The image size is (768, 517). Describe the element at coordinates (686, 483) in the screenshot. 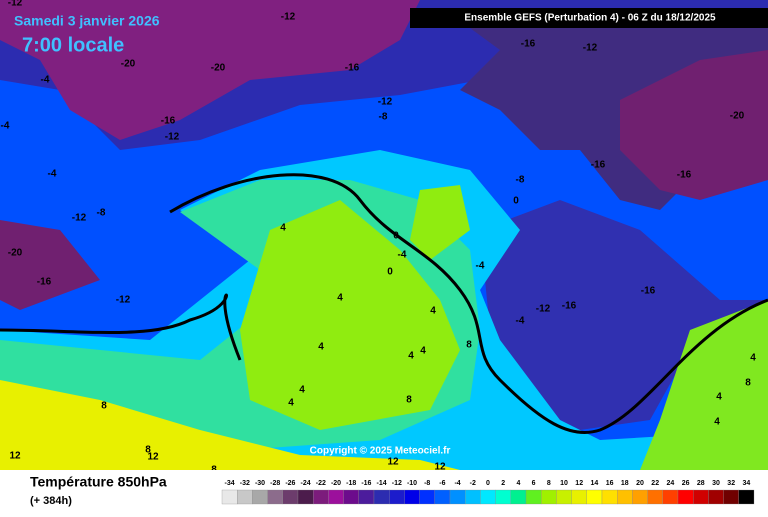

I see `legend-label: 26` at that location.